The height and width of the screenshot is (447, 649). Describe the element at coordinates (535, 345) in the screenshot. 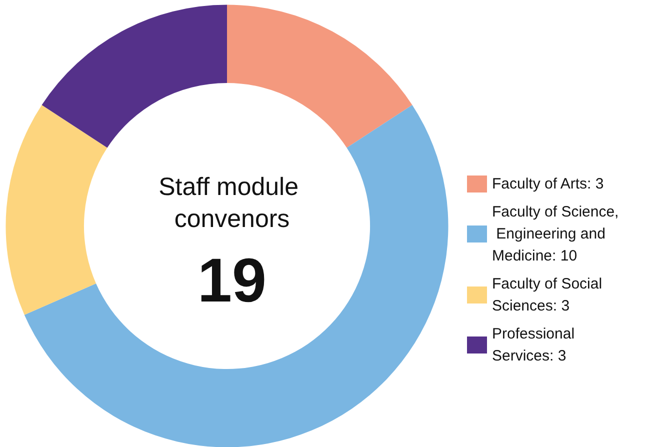

I see `legend-label: Professional Services: 3` at that location.